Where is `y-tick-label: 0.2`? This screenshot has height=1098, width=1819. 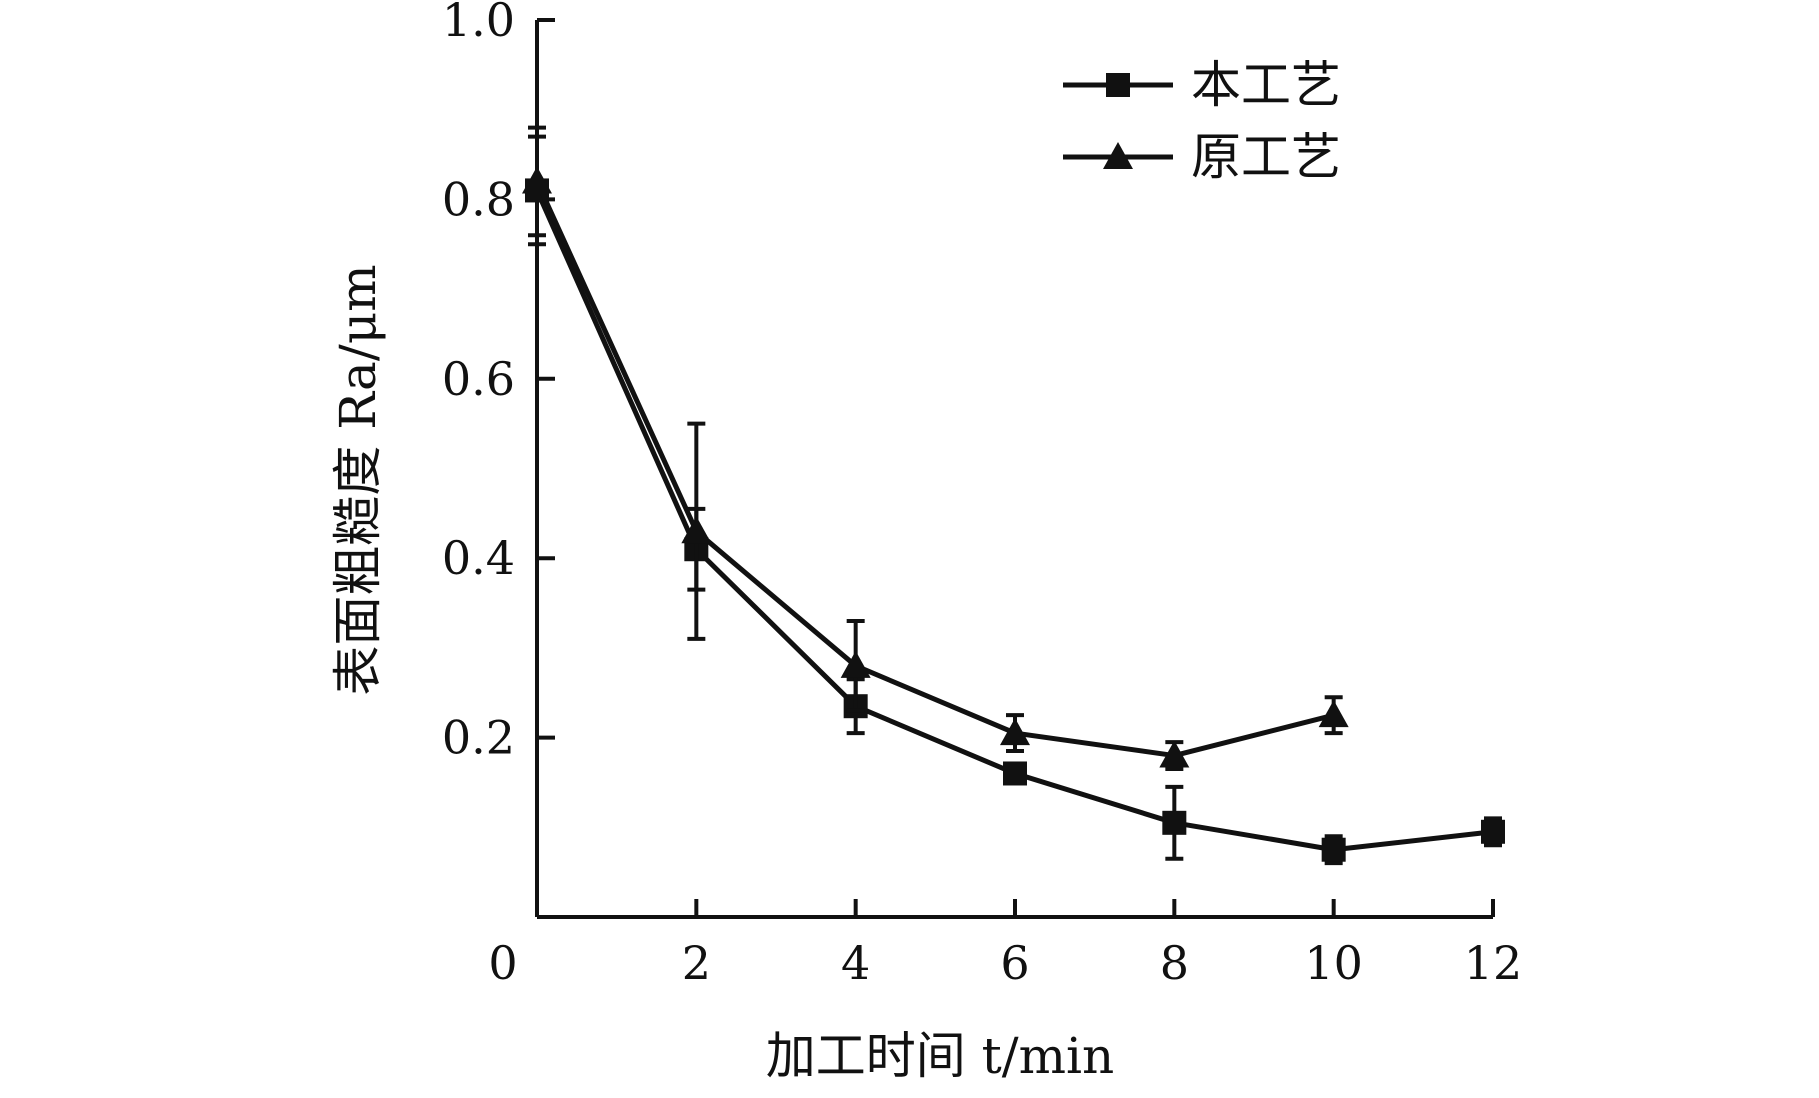 y-tick-label: 0.2 is located at coordinates (478, 738).